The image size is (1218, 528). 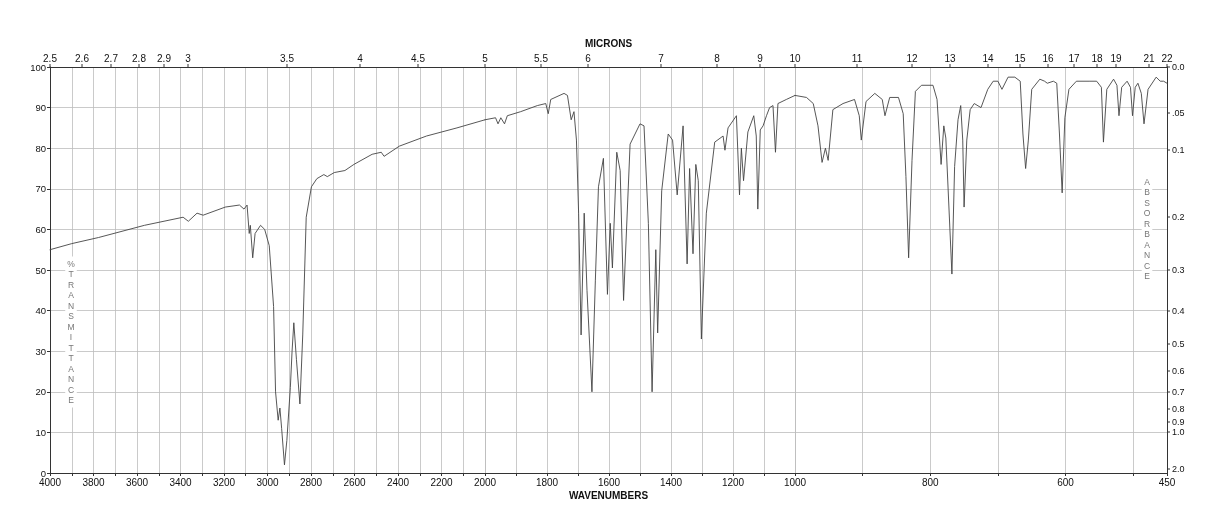 What do you see at coordinates (50, 482) in the screenshot?
I see `x-tick-label: 4000` at bounding box center [50, 482].